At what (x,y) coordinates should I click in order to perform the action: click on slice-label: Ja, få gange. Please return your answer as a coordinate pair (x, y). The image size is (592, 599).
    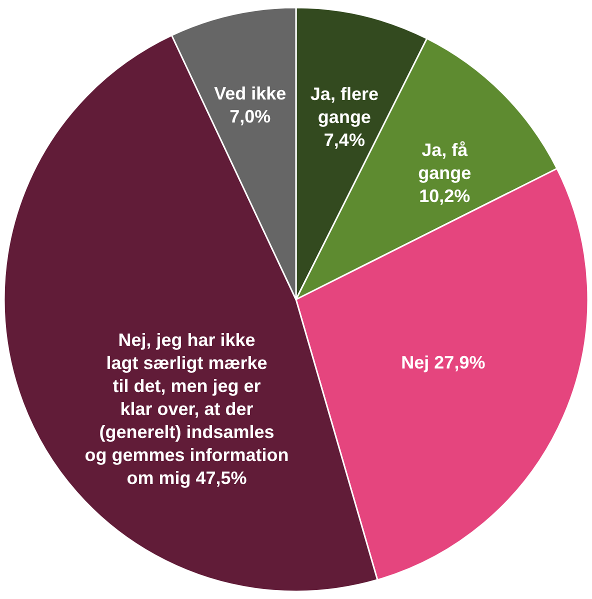
    Looking at the image, I should click on (445, 161).